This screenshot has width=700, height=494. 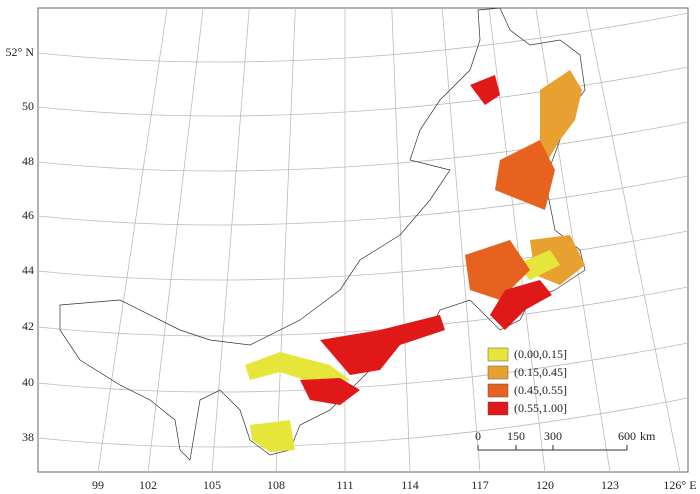 I want to click on lat-label: 38, so click(x=28, y=437).